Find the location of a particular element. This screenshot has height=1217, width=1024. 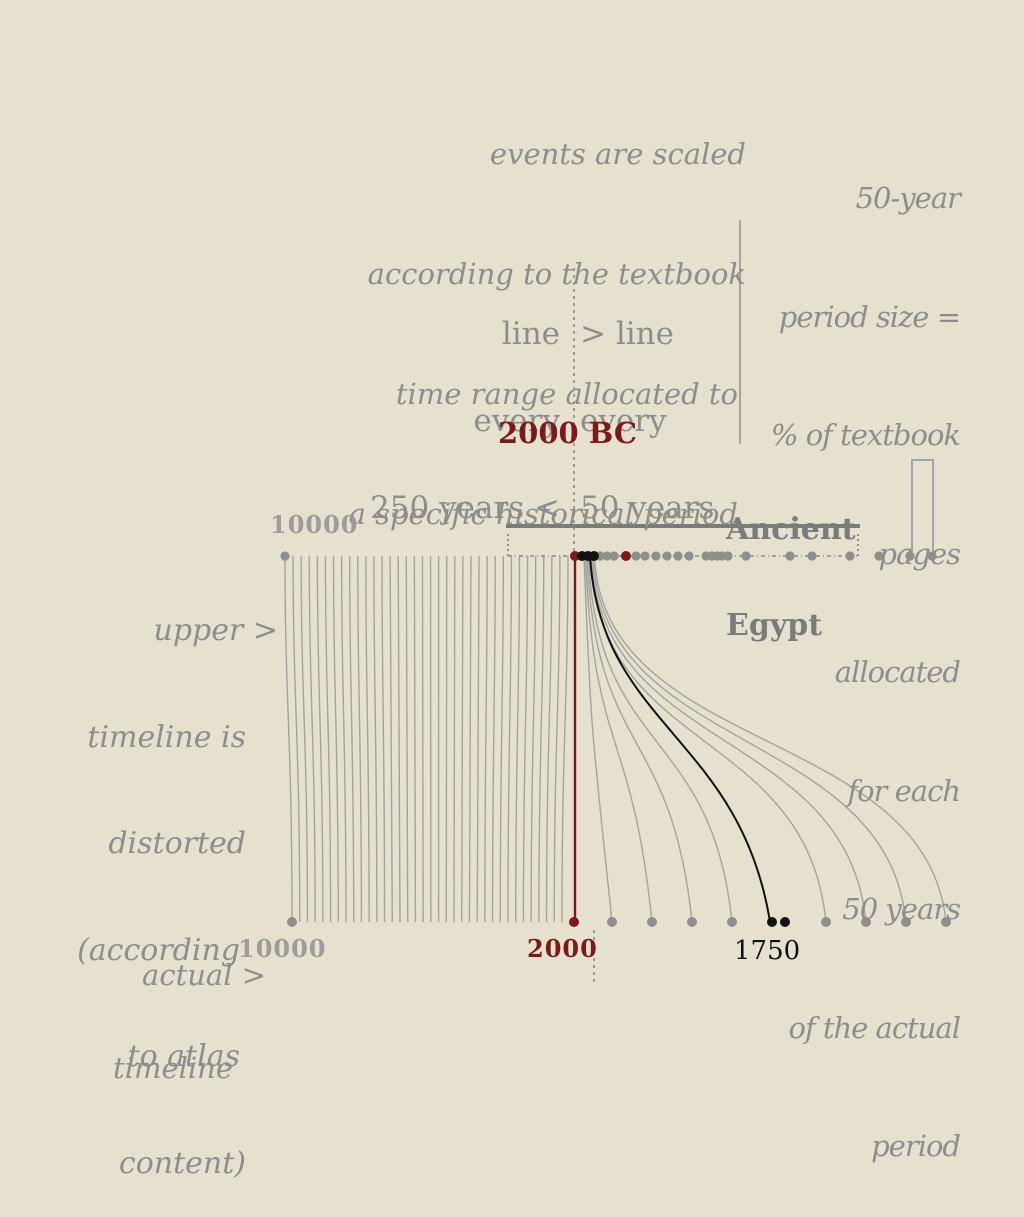

lower-2000-label: 2000 is located at coordinates (562, 948).